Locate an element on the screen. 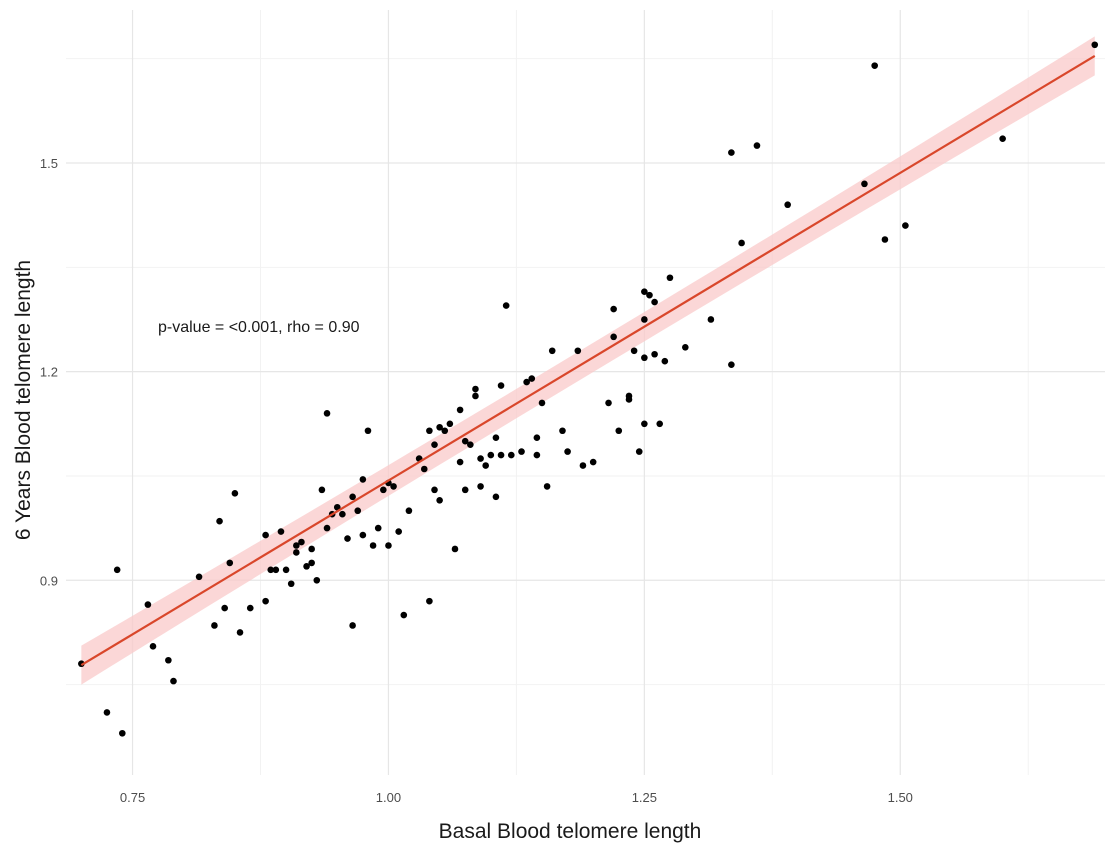  x-tick-labels: 0.75 1.00 1.25 1.50 is located at coordinates (516, 797).